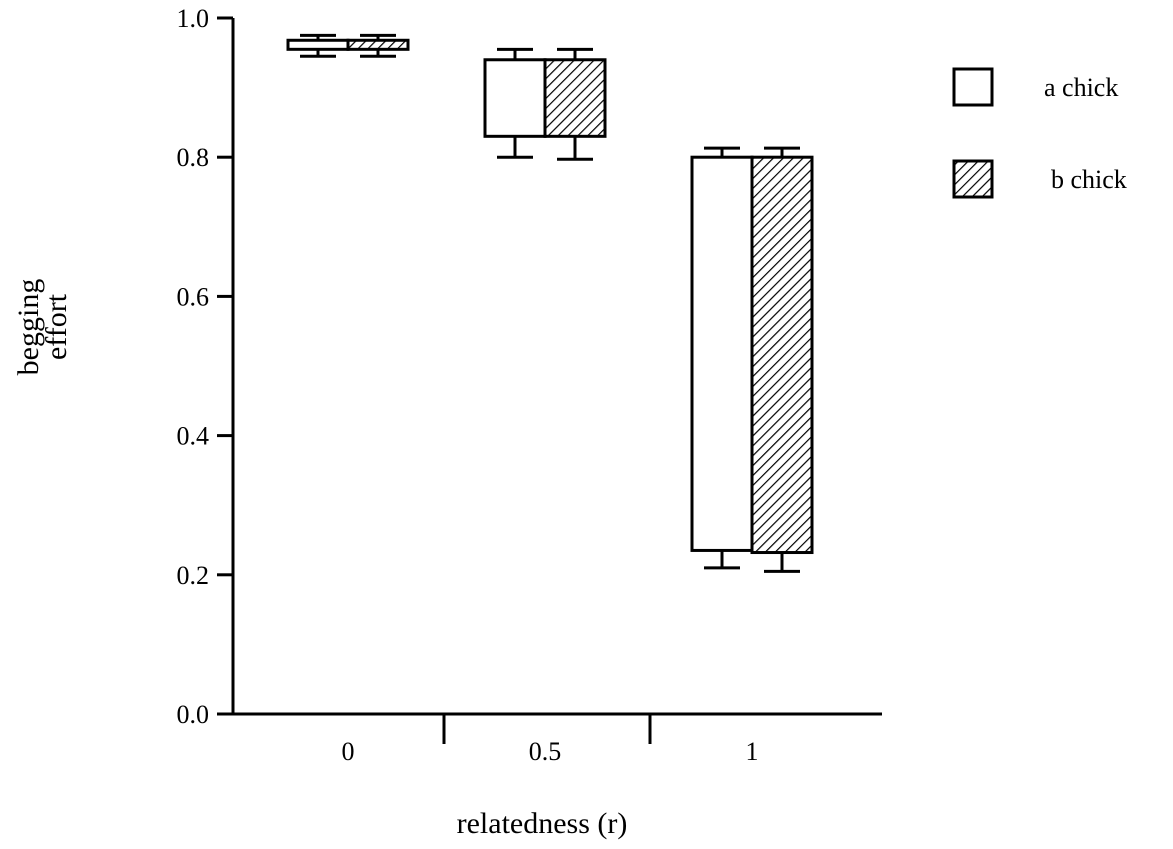  What do you see at coordinates (545, 751) in the screenshot?
I see `x-tick-label: 0.5` at bounding box center [545, 751].